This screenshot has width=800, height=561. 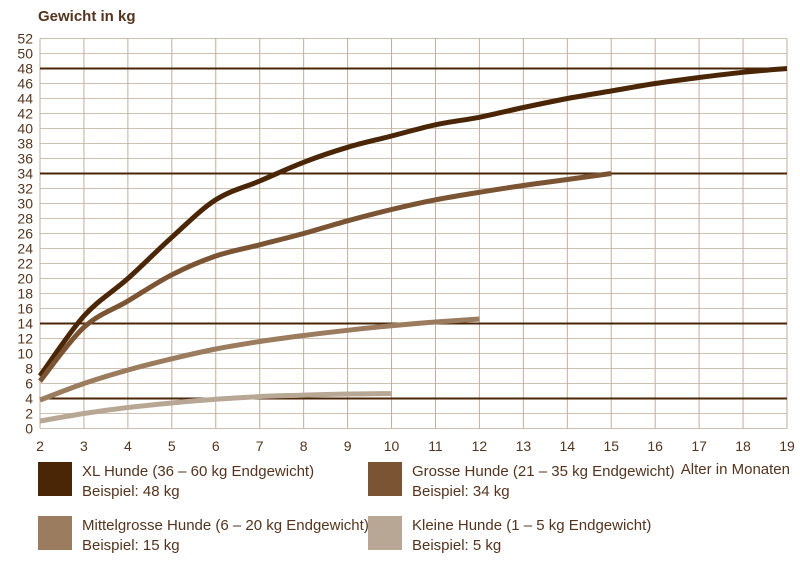 What do you see at coordinates (25, 159) in the screenshot?
I see `y-tick-label: 36` at bounding box center [25, 159].